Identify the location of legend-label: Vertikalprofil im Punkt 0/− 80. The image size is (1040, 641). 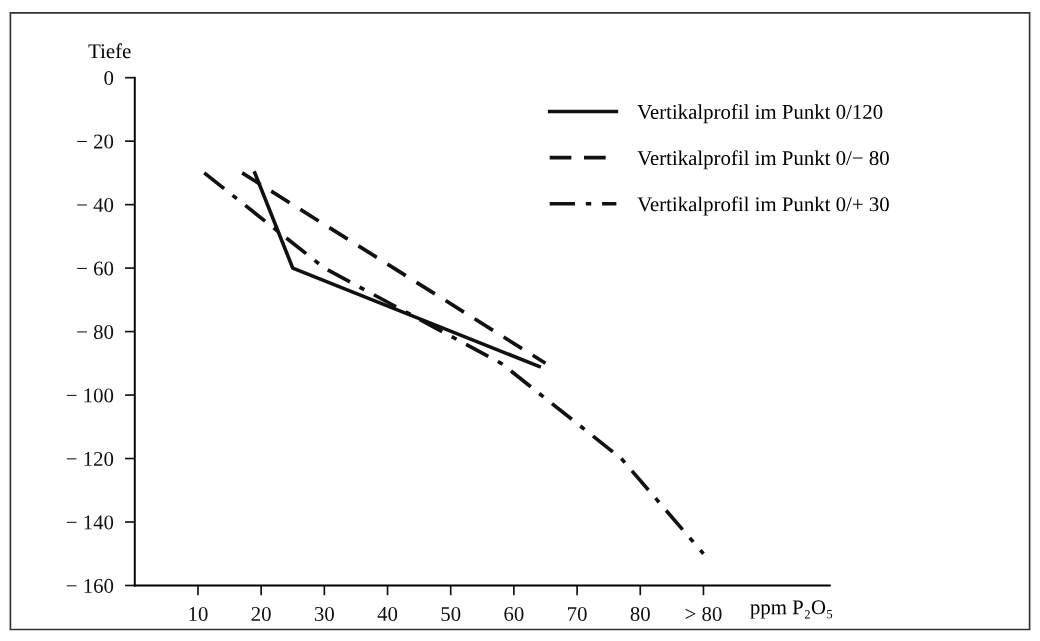
(763, 160).